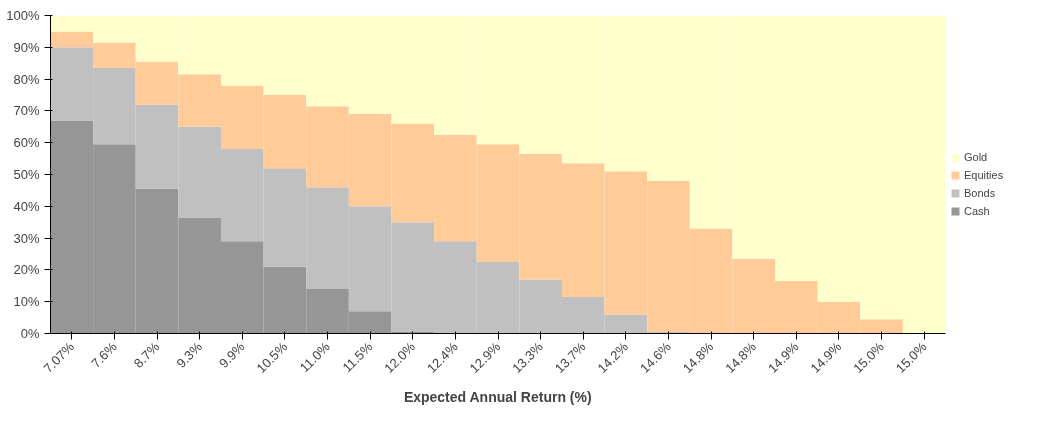  What do you see at coordinates (26, 270) in the screenshot?
I see `y-tick-label: 20%` at bounding box center [26, 270].